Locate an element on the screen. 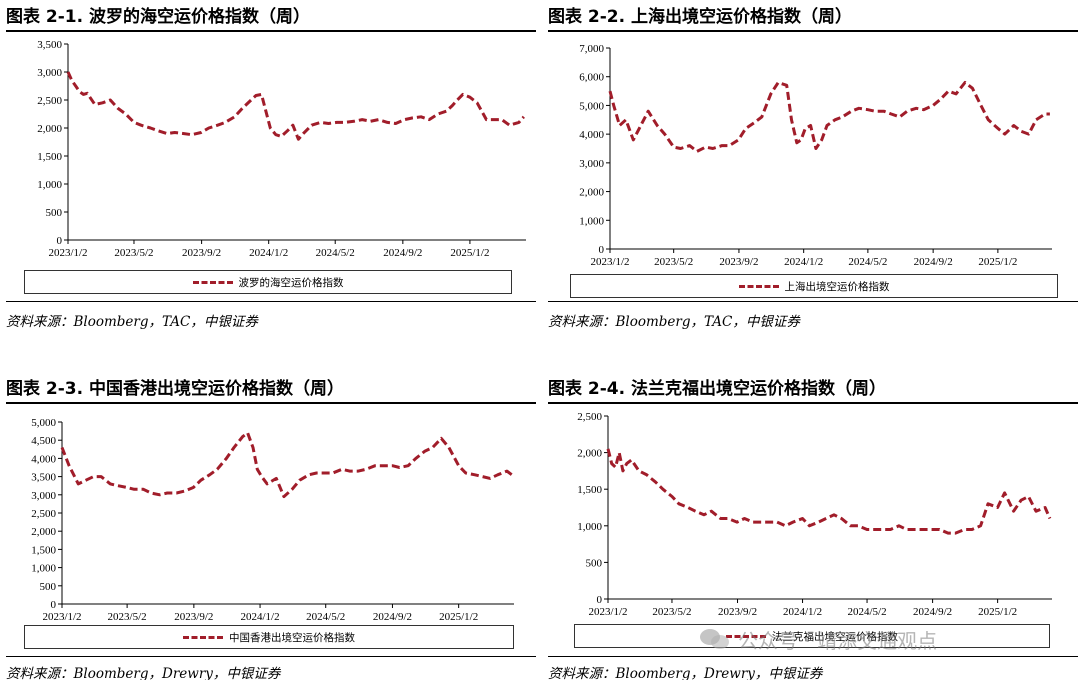  chart-title: 图表 2-2. 上海出境空运价格指数（周） is located at coordinates (700, 17).